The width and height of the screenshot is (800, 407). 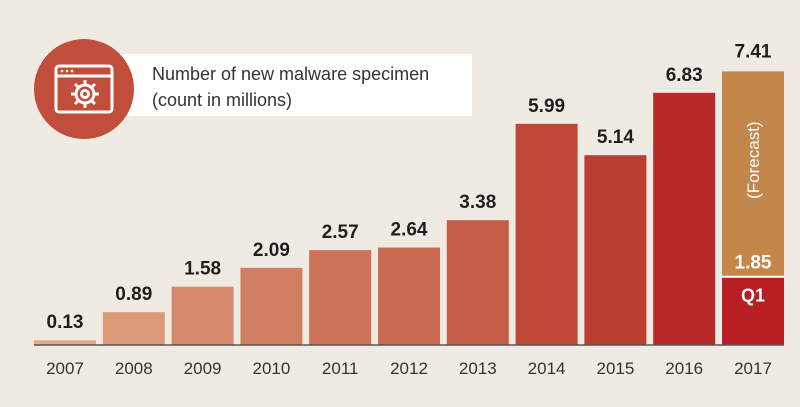 What do you see at coordinates (133, 294) in the screenshot?
I see `value-label-2008: 0.89` at bounding box center [133, 294].